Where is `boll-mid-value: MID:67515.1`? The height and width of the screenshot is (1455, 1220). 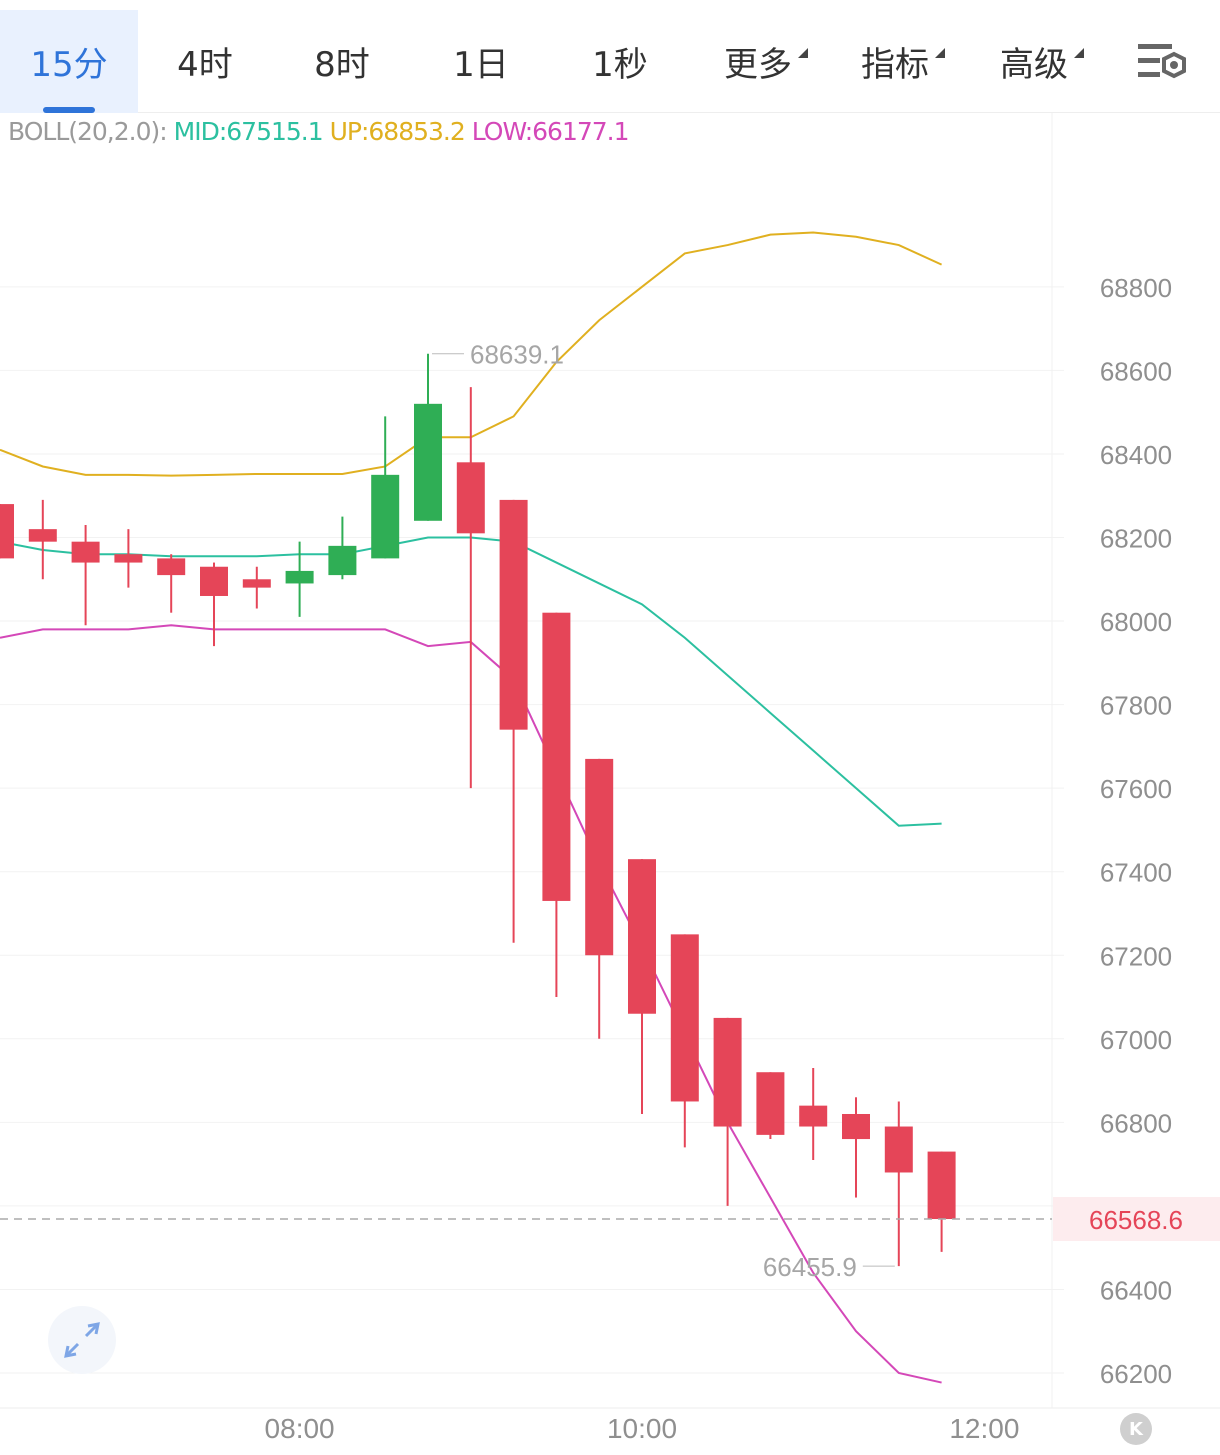
boll-mid-value: MID:67515.1 is located at coordinates (248, 131).